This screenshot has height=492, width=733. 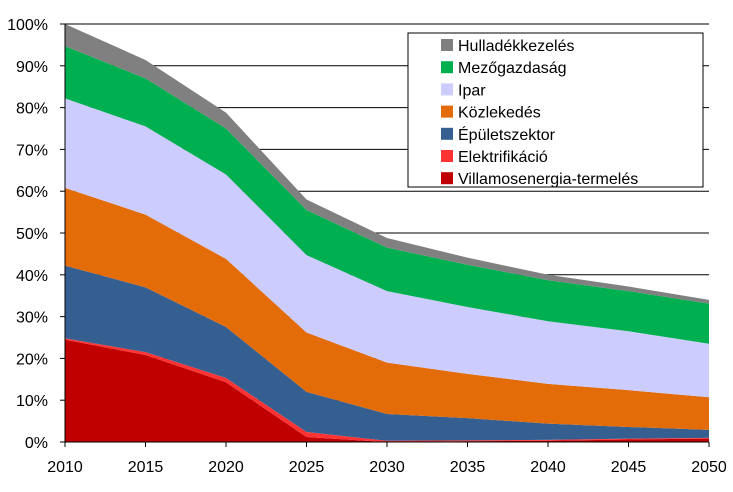 I want to click on x-tick-label: 2020, so click(x=226, y=467).